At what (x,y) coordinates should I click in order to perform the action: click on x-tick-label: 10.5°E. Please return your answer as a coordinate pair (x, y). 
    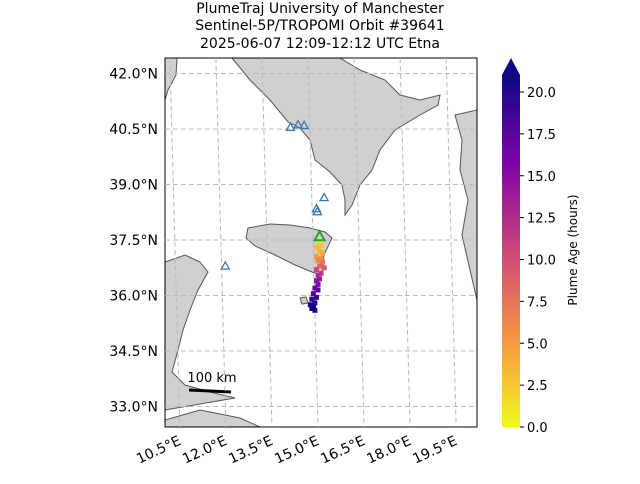
    Looking at the image, I should click on (158, 450).